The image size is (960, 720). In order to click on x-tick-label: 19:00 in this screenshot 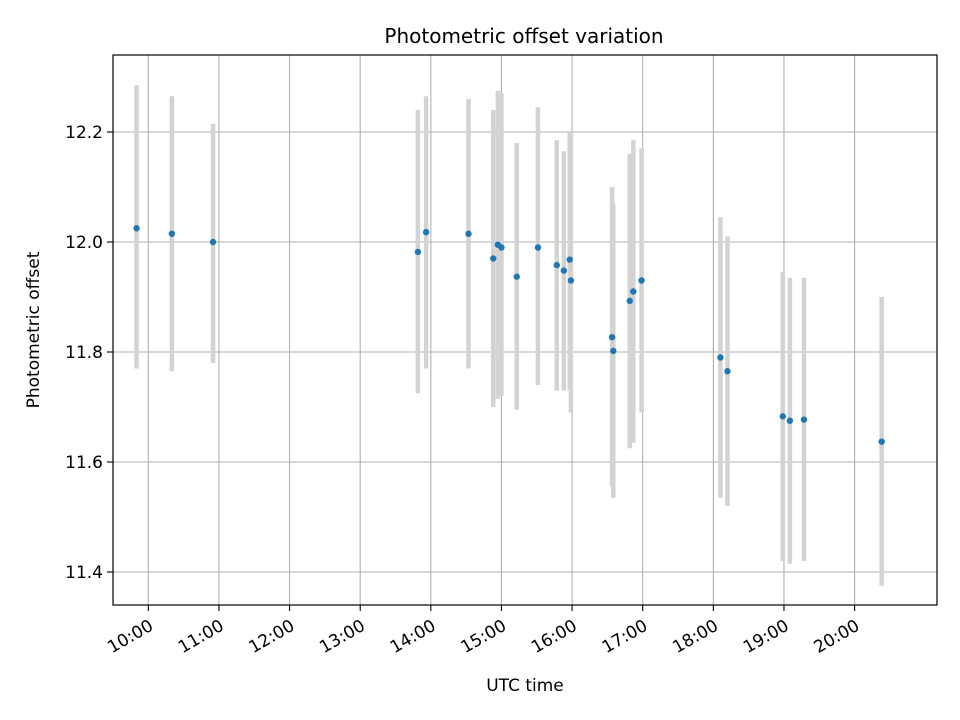, I will do `click(766, 637)`.